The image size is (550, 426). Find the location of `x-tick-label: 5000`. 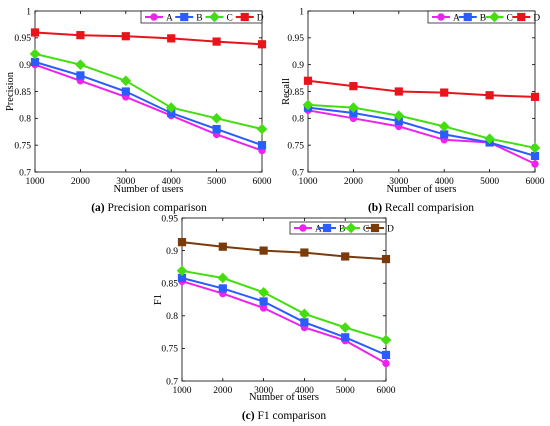

x-tick-label: 5000 is located at coordinates (216, 182).